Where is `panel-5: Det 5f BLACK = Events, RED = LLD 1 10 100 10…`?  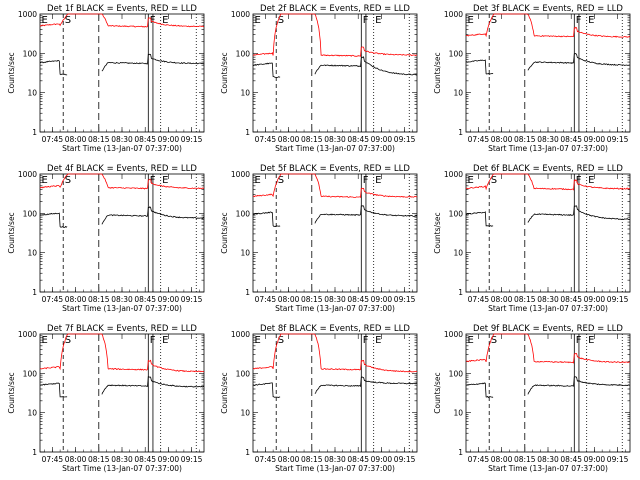
panel-5: Det 5f BLACK = Events, RED = LLD 1 10 100 10… is located at coordinates (319, 238).